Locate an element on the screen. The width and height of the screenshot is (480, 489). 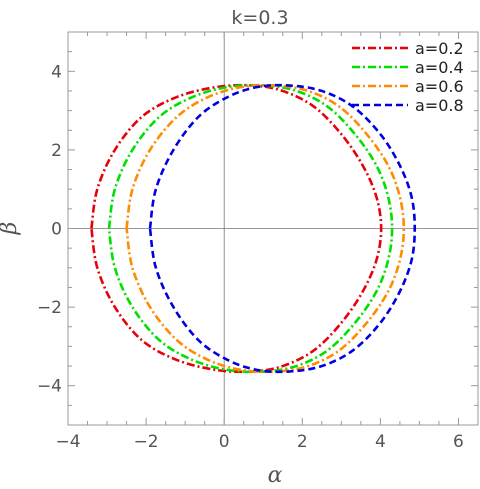
x-tick-label: 6 is located at coordinates (458, 442).